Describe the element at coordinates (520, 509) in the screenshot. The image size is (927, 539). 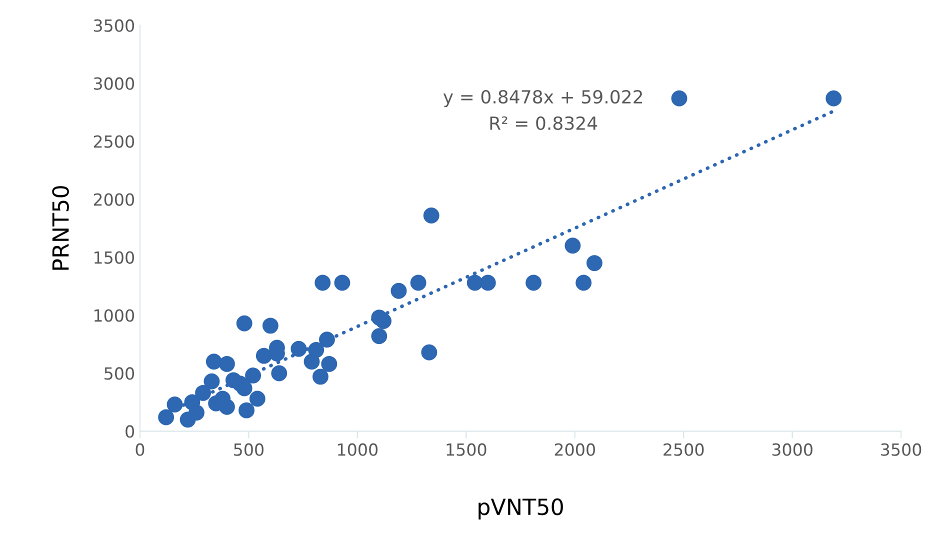
I see `x-axis-title: pVNT50` at that location.